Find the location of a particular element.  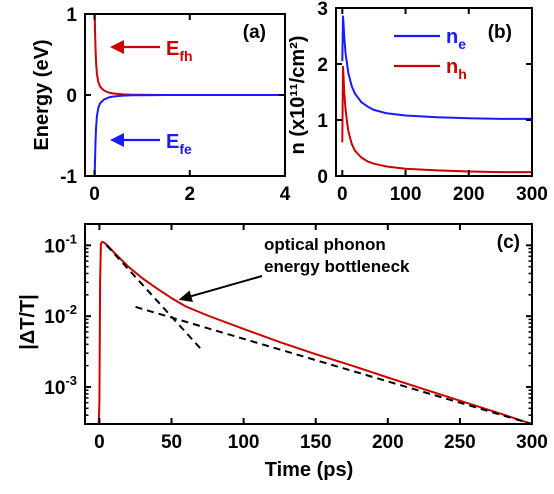

density-legend: ne nh is located at coordinates (430, 54).